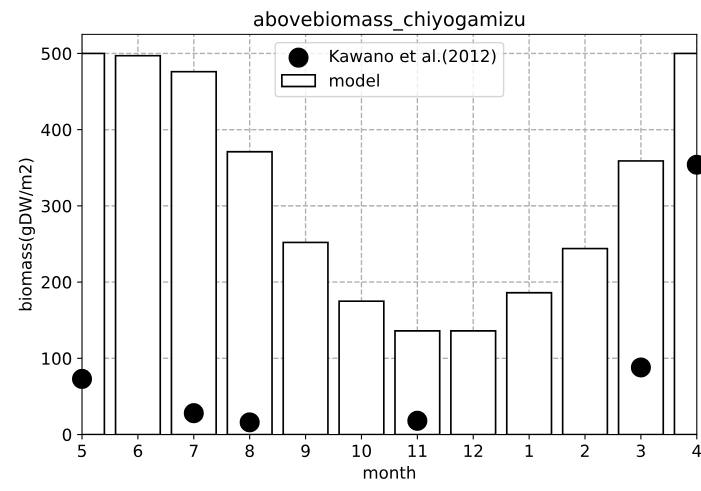  What do you see at coordinates (305, 451) in the screenshot?
I see `x-tick-label: 9` at bounding box center [305, 451].